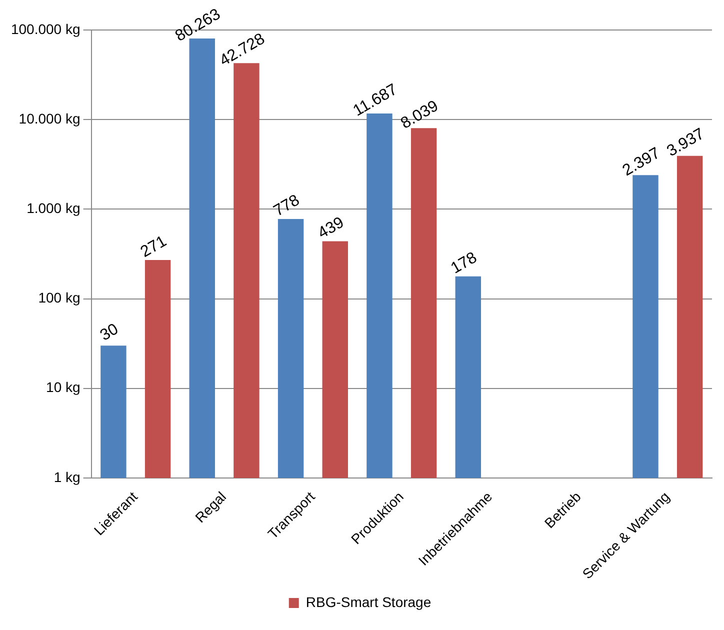  What do you see at coordinates (464, 263) in the screenshot?
I see `data-label: 178` at bounding box center [464, 263].